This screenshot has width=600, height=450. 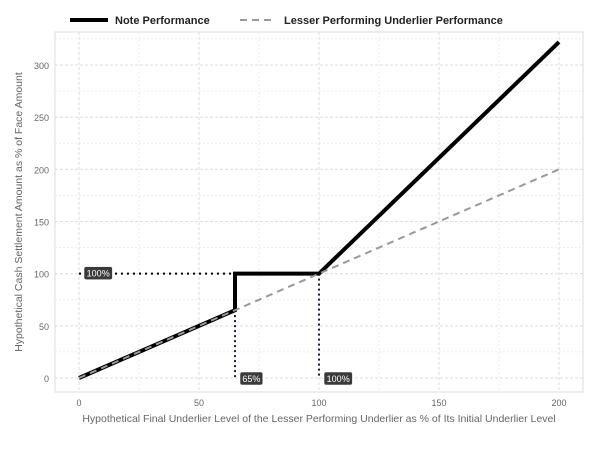 What do you see at coordinates (162, 21) in the screenshot?
I see `legend-label-note-performance: Note Performance` at bounding box center [162, 21].